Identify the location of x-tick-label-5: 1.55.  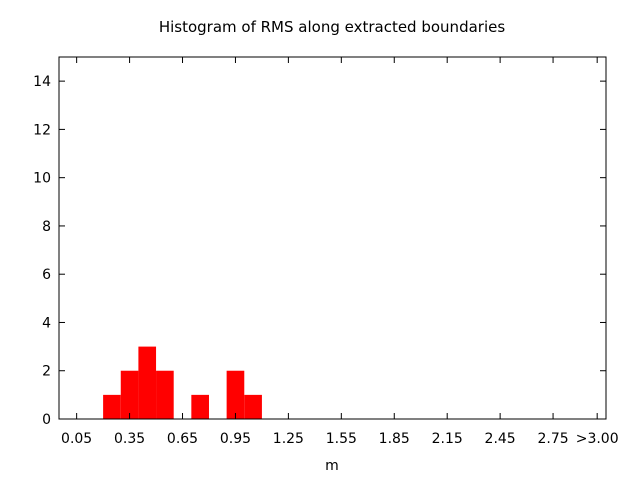
(341, 439).